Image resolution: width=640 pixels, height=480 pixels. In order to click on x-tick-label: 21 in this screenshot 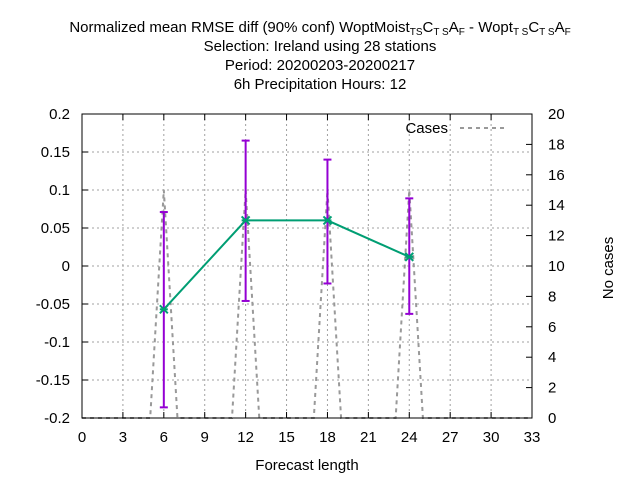, I will do `click(368, 437)`.